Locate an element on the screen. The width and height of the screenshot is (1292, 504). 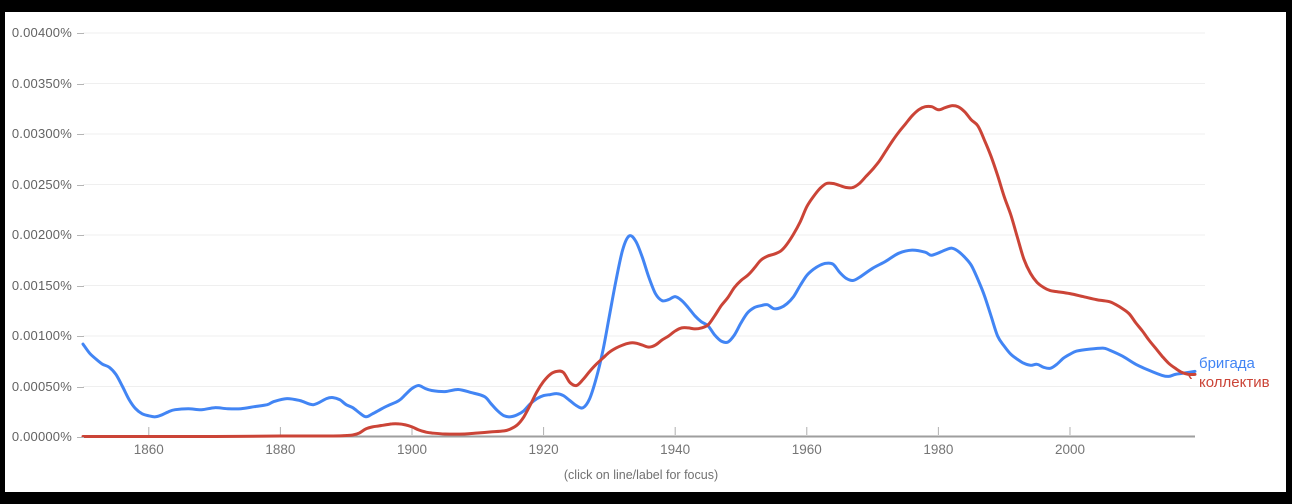
series-label-kollektiv: коллектив is located at coordinates (1234, 382).